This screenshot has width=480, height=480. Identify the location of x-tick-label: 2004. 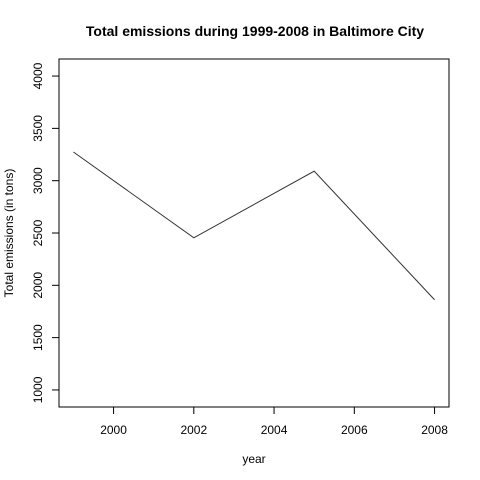
(274, 430).